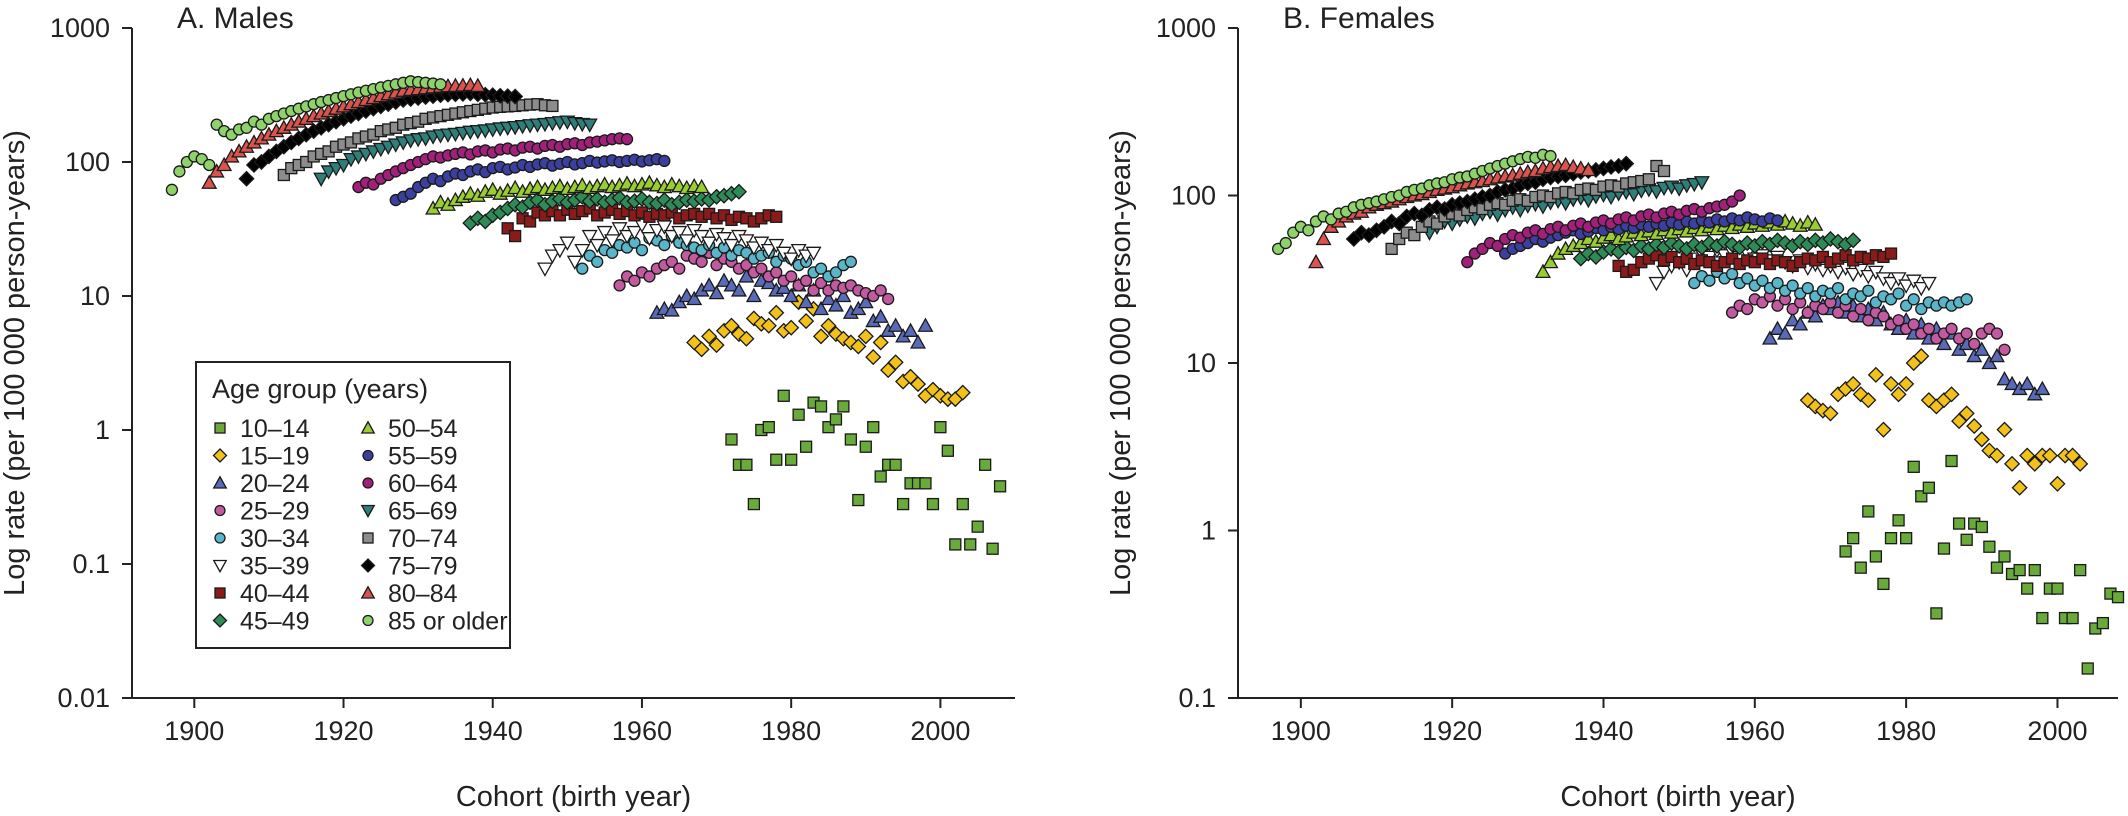 The width and height of the screenshot is (2128, 816). I want to click on legend-entry-label: 65–69, so click(423, 512).